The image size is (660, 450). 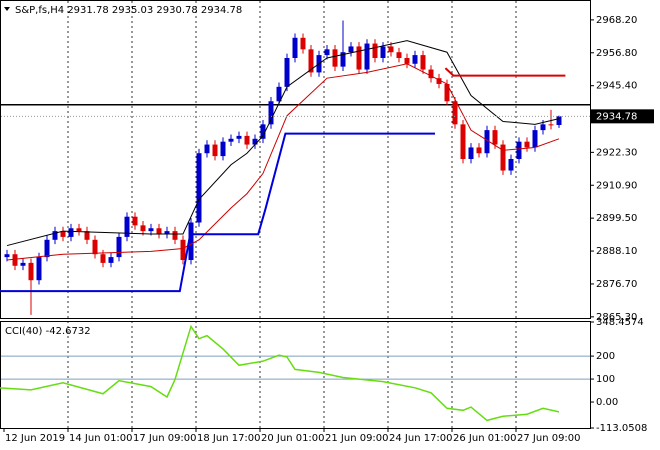 I want to click on y-tick-label: 100, so click(x=605, y=379).